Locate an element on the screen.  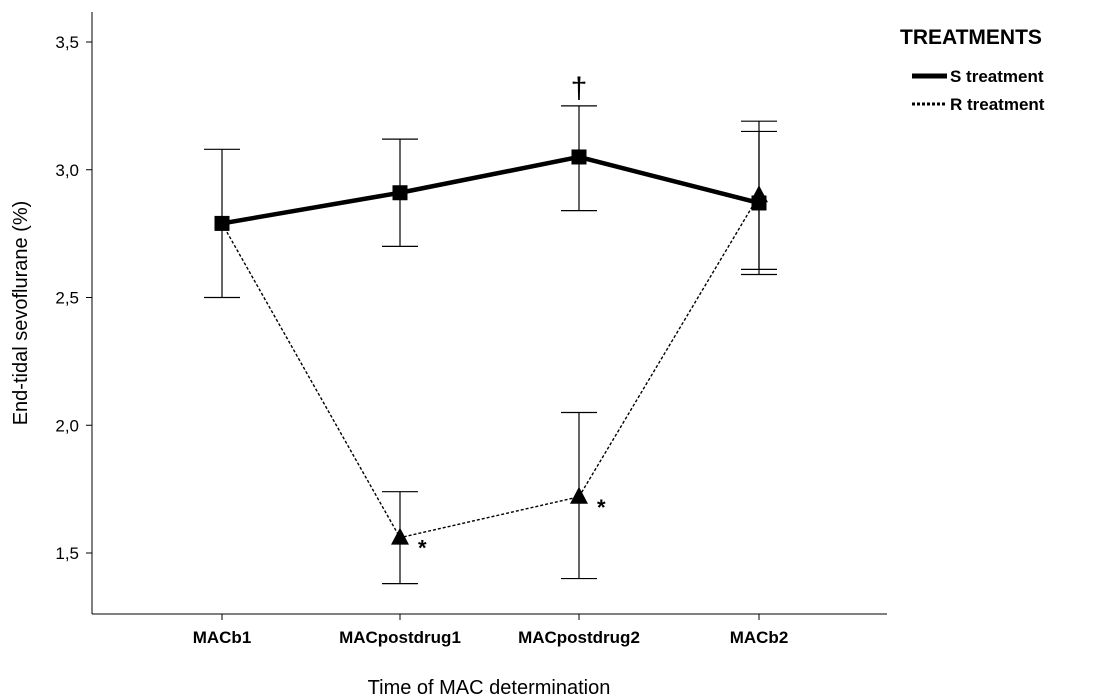
y-ticks: 1,5 2,0 2,5 3,0 3,5 is located at coordinates (73, 298).